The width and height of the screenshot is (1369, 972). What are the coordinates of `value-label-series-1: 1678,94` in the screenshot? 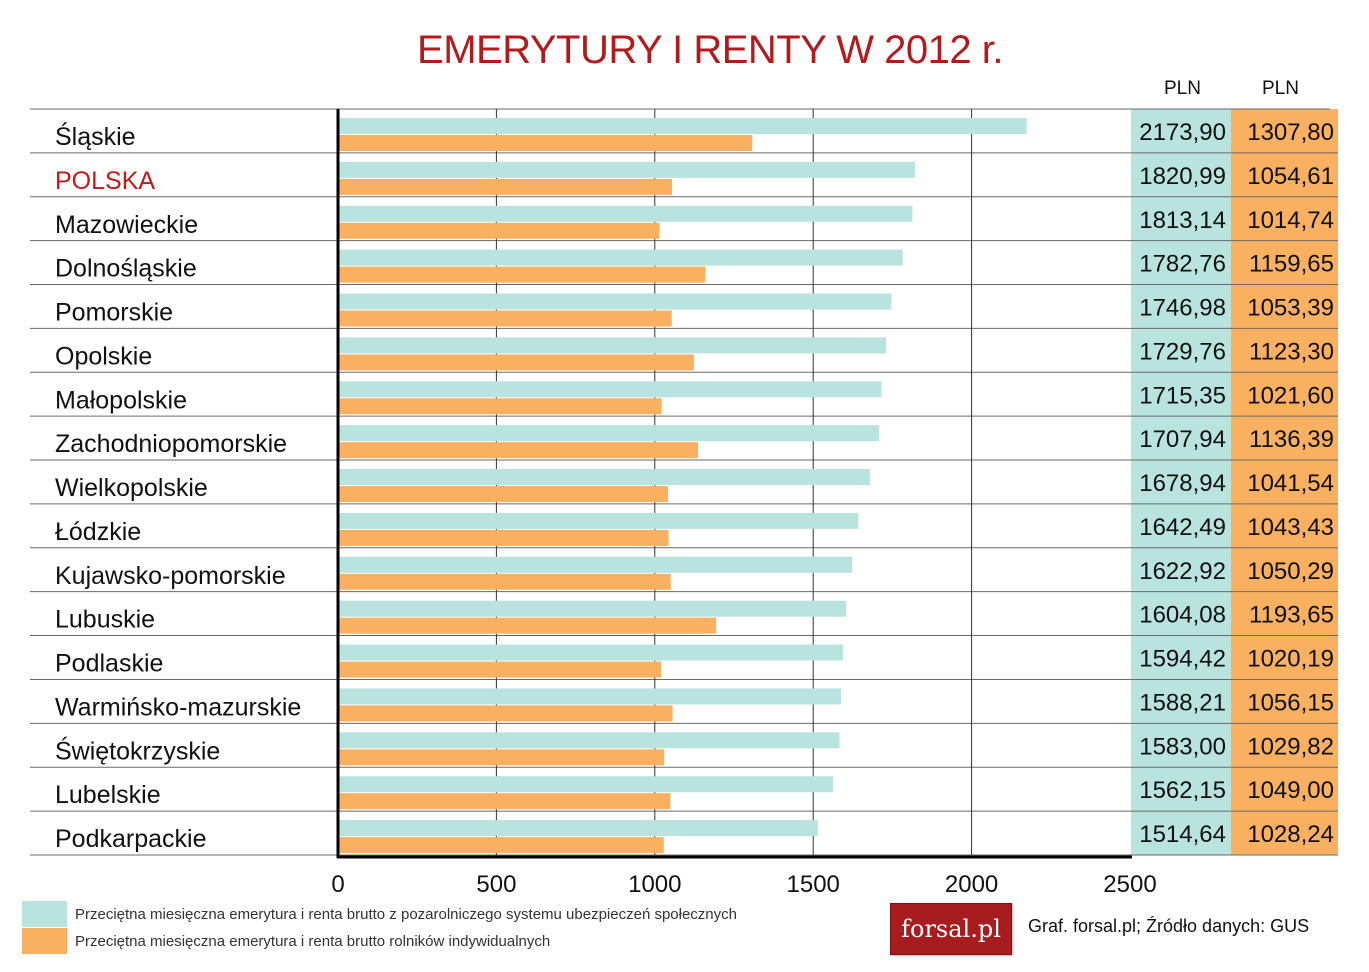 It's located at (1182, 483).